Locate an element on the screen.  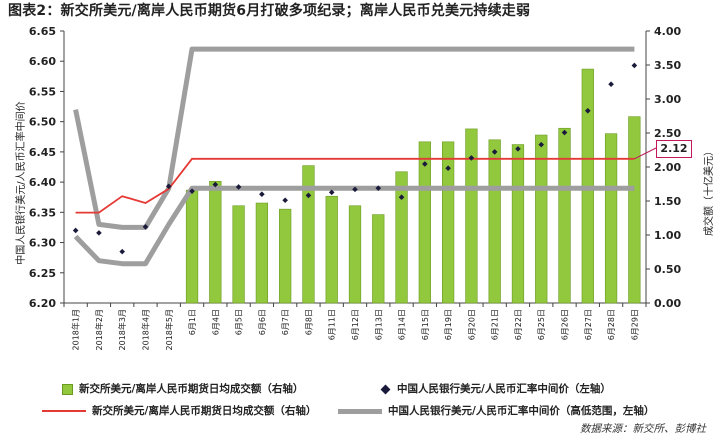
callout-leader is located at coordinates (645, 153).